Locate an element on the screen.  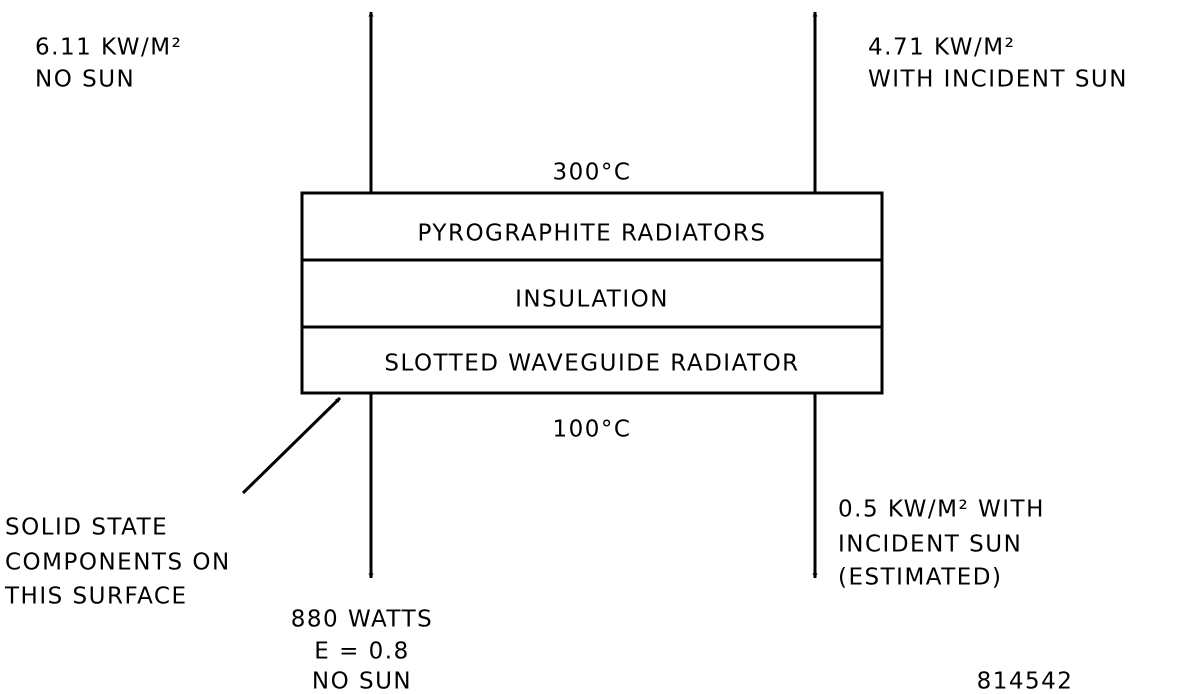
layer-label: INSULATION is located at coordinates (592, 300).